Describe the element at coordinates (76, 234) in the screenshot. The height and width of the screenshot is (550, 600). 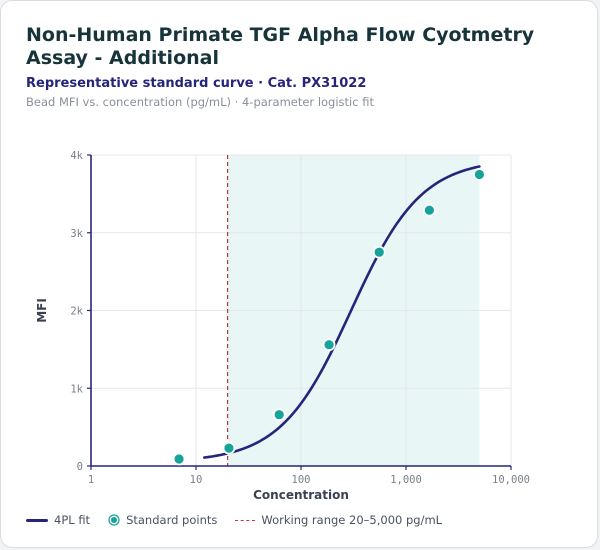
I see `y-tick-label: 3k` at that location.